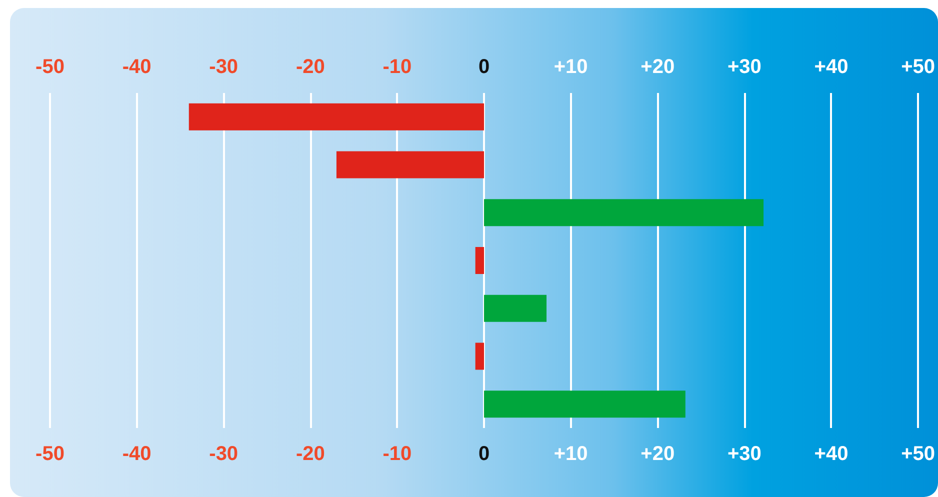 This screenshot has height=497, width=938. Describe the element at coordinates (657, 454) in the screenshot. I see `x-tick-label: +20` at that location.